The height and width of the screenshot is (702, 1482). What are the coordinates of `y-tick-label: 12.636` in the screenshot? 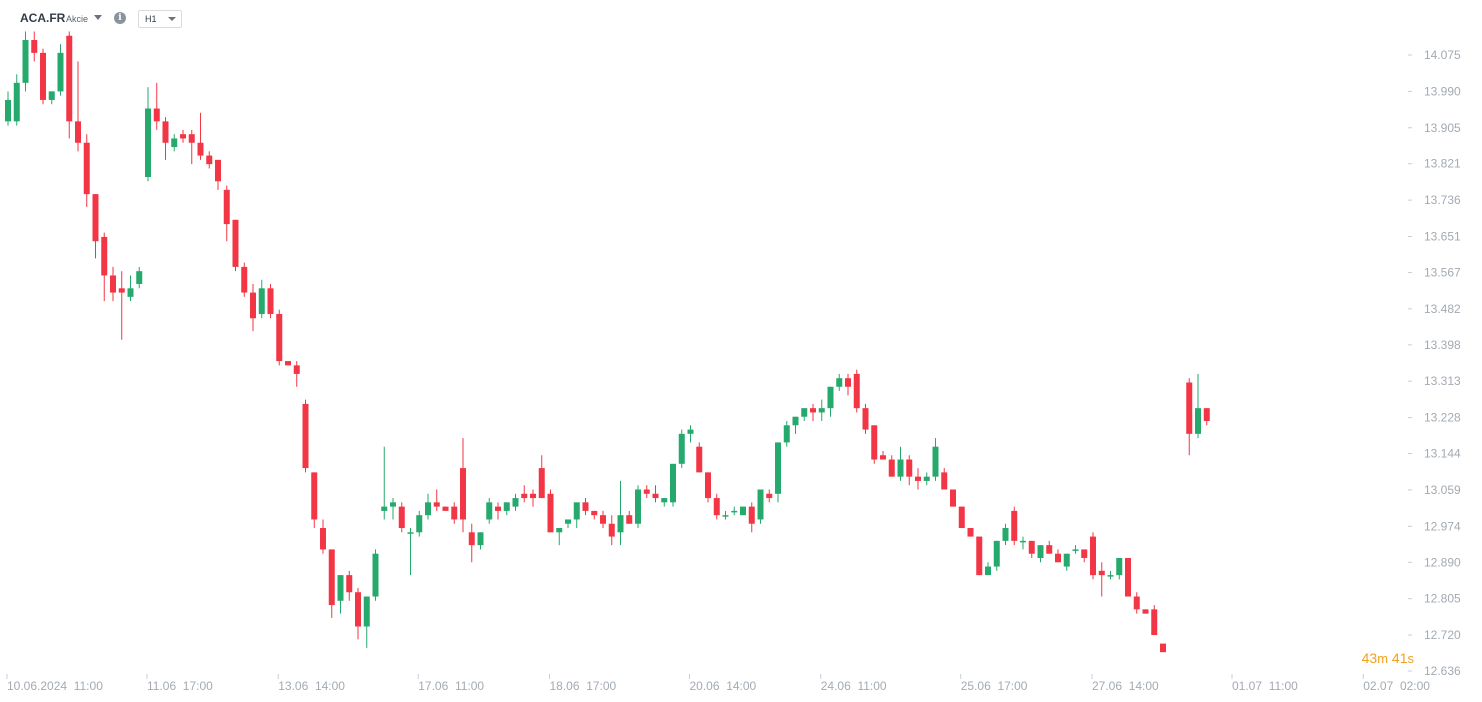 It's located at (1442, 671).